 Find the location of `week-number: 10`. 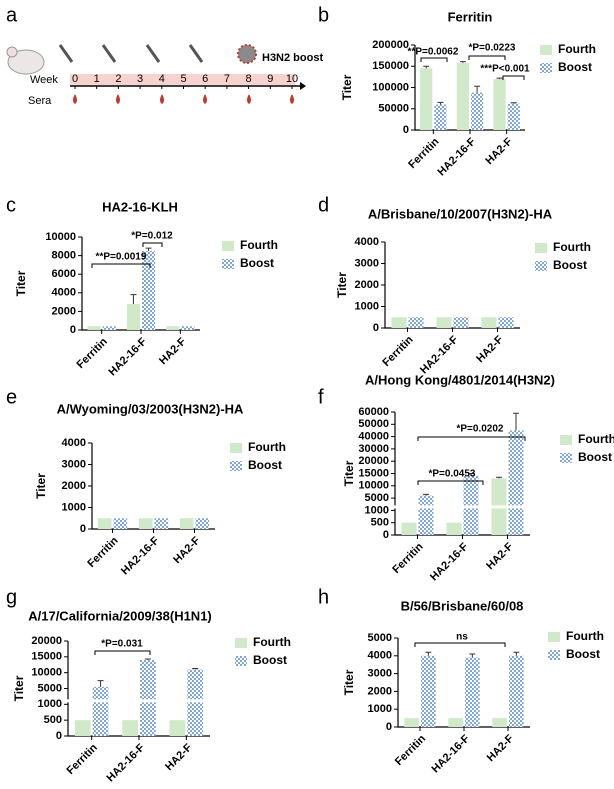

week-number: 10 is located at coordinates (292, 79).